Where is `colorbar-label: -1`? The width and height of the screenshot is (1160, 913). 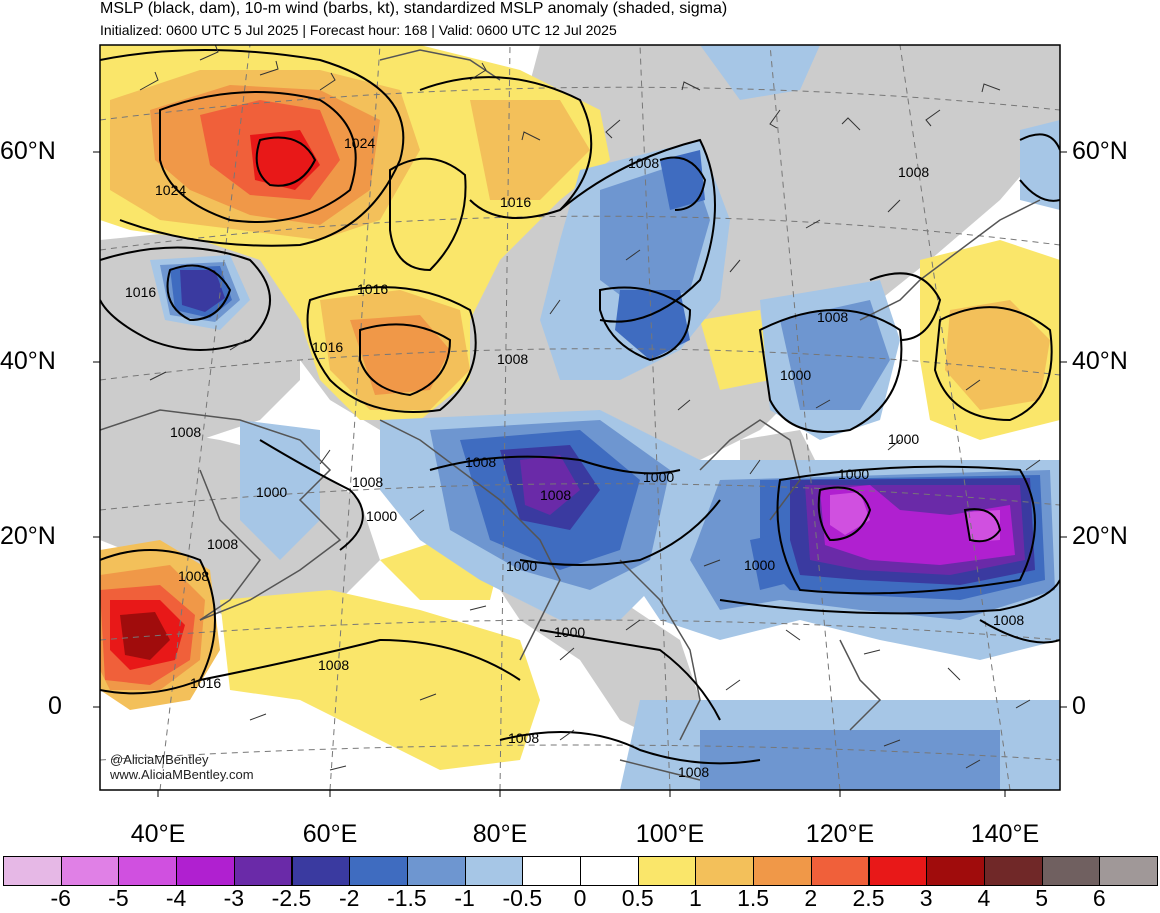
colorbar-label: -1 is located at coordinates (464, 898).